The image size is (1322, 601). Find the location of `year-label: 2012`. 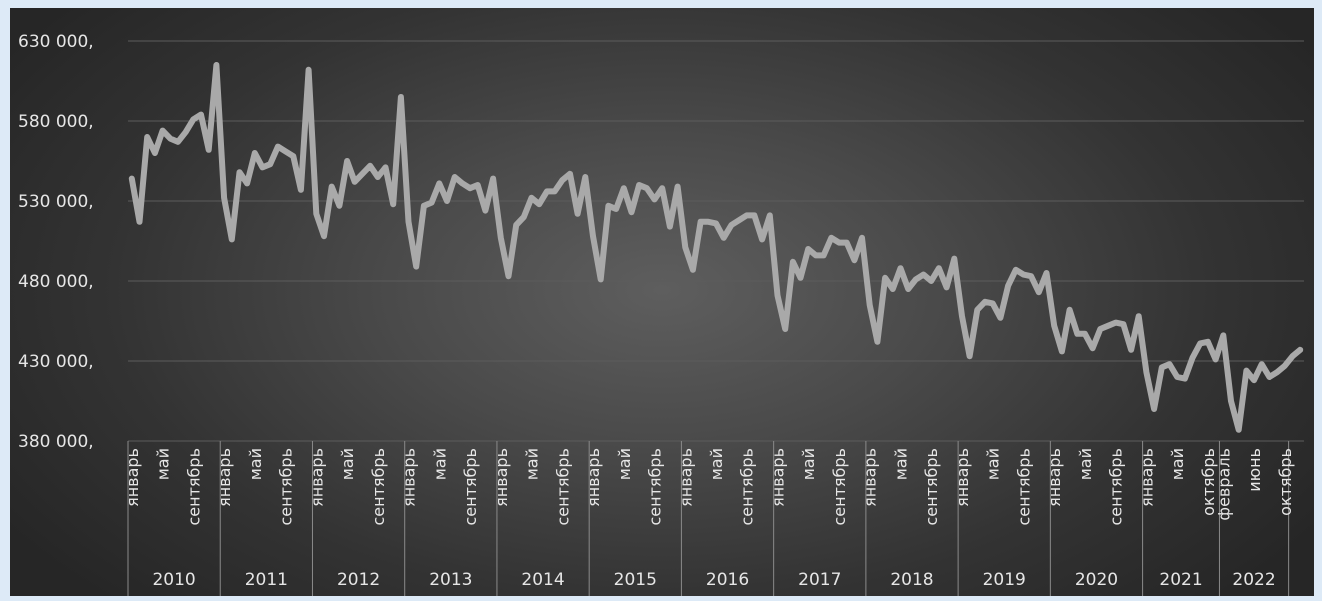

year-label: 2012 is located at coordinates (358, 580).